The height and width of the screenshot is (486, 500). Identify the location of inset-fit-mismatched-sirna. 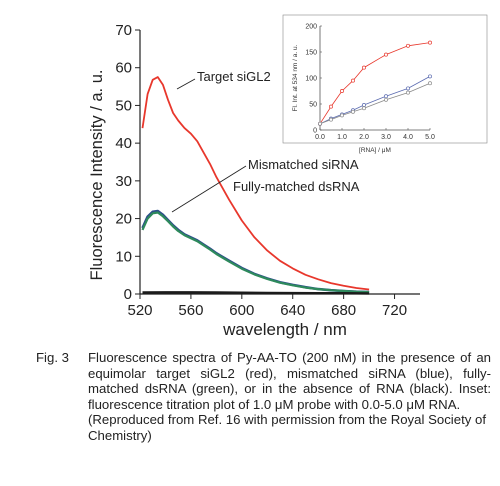
(375, 100).